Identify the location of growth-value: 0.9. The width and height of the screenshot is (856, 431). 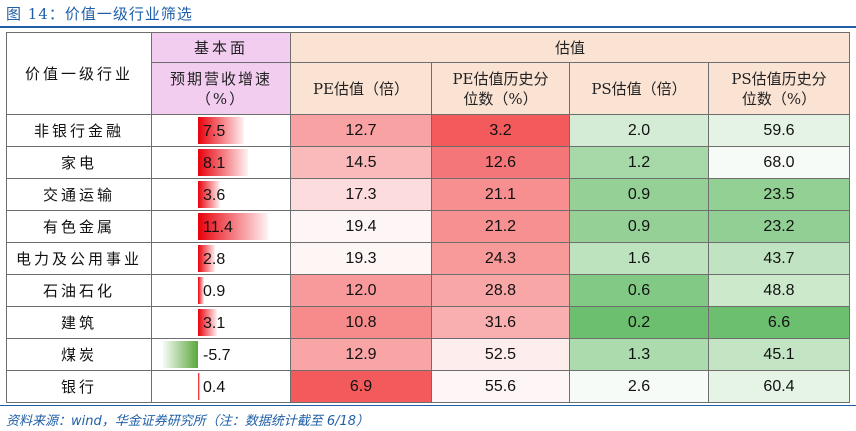
(214, 291).